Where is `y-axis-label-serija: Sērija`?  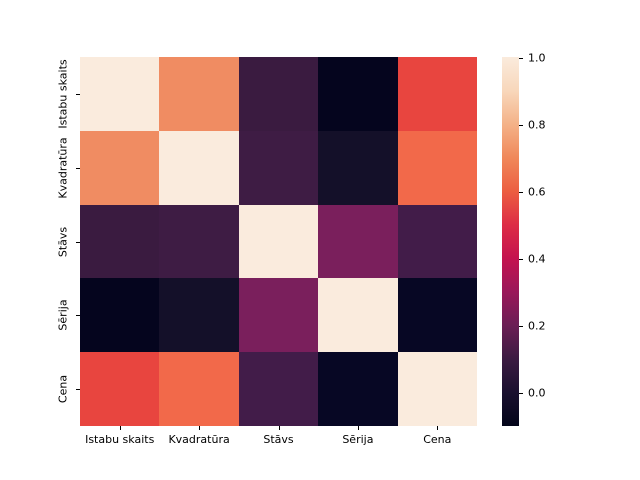 y-axis-label-serija: Sērija is located at coordinates (63, 315).